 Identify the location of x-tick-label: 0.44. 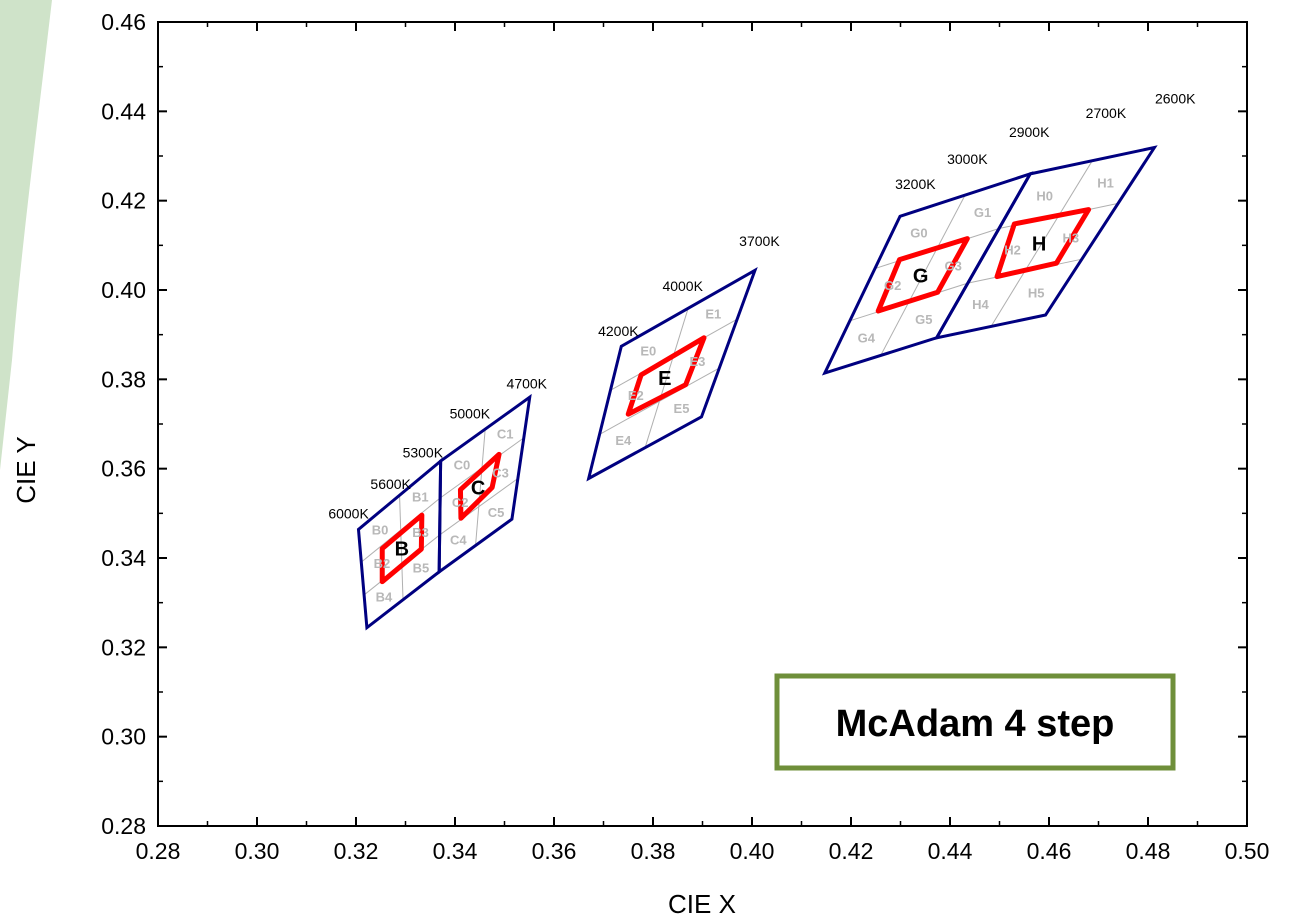
(950, 851).